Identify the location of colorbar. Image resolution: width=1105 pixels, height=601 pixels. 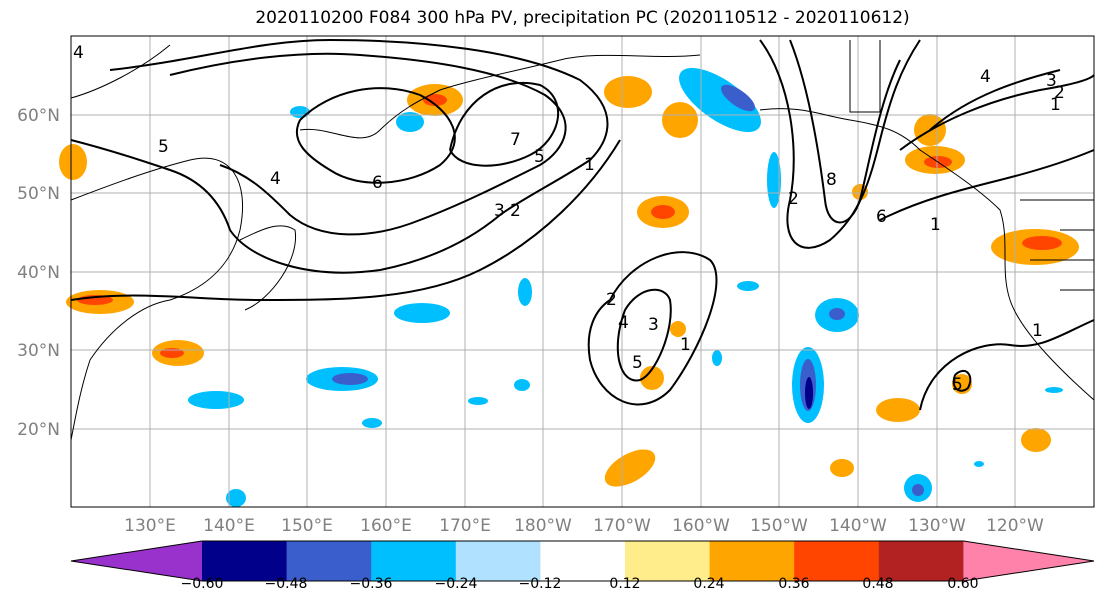
(582, 561).